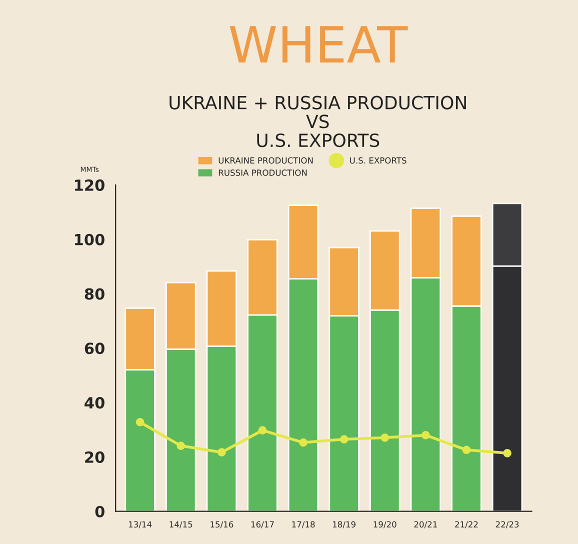 This screenshot has height=544, width=578. I want to click on chart-subtitle: UKRAINE + RUSSIA PRODUCTION VS U.S. EXPORTS, so click(318, 122).